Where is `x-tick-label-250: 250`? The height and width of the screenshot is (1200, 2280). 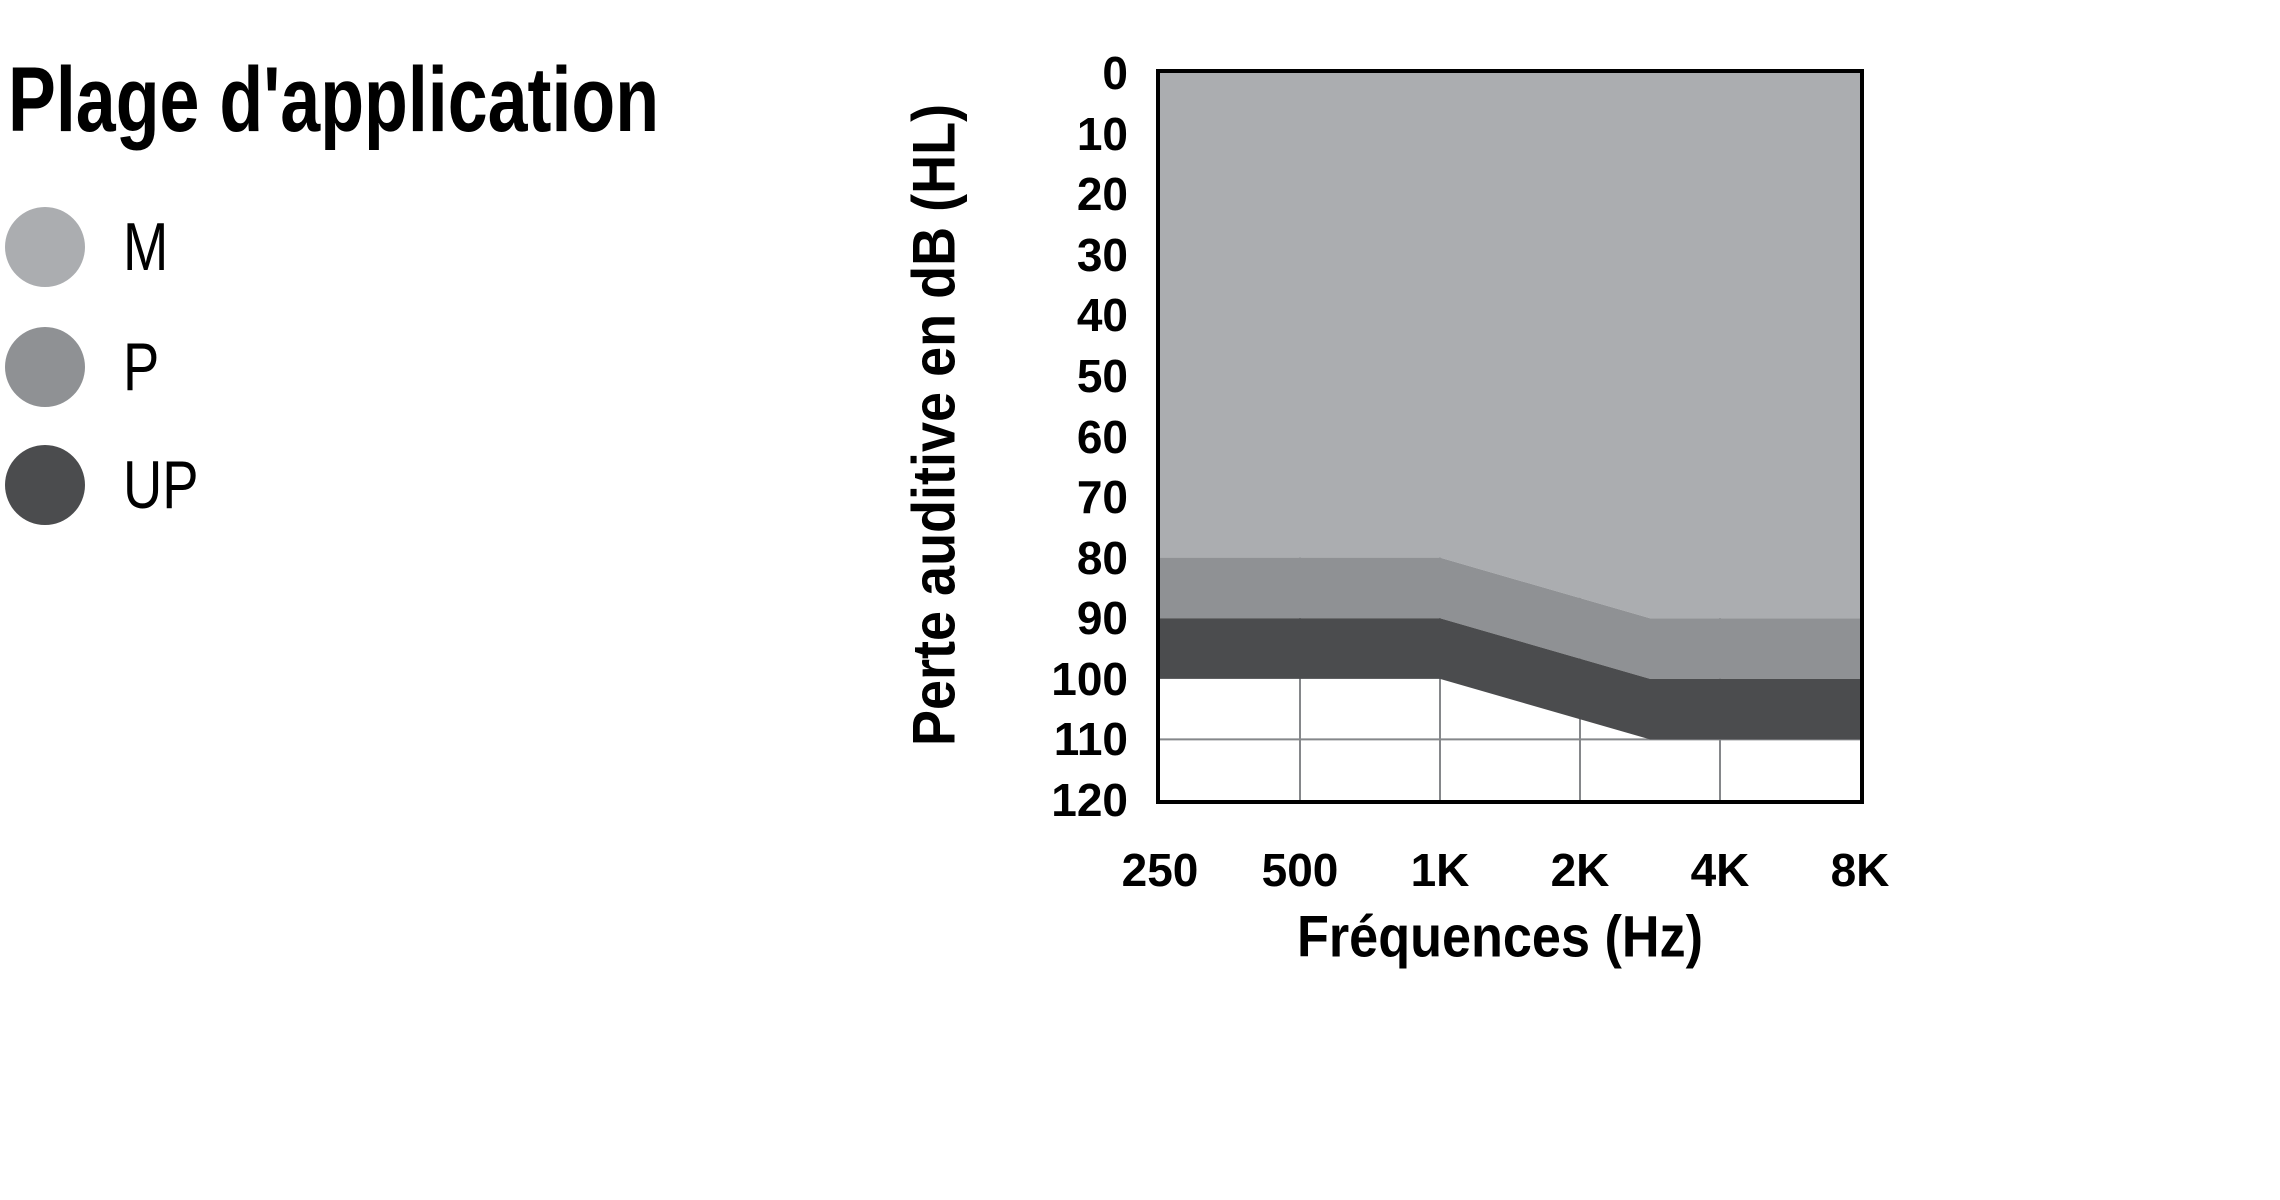 x-tick-label-250: 250 is located at coordinates (1160, 870).